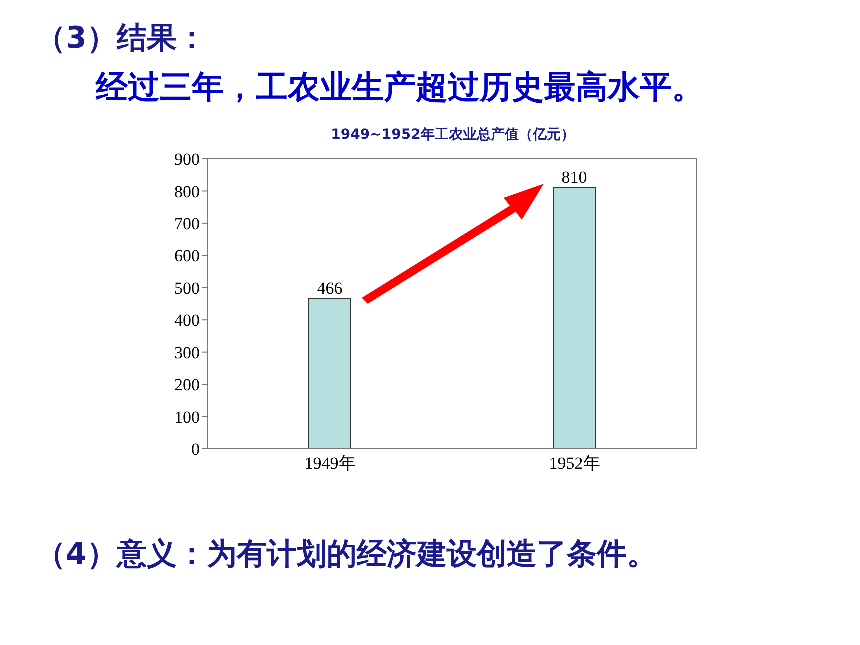 The height and width of the screenshot is (645, 860). I want to click on text: 经过三年，工农业生产超过历史最高水平。, so click(400, 87).